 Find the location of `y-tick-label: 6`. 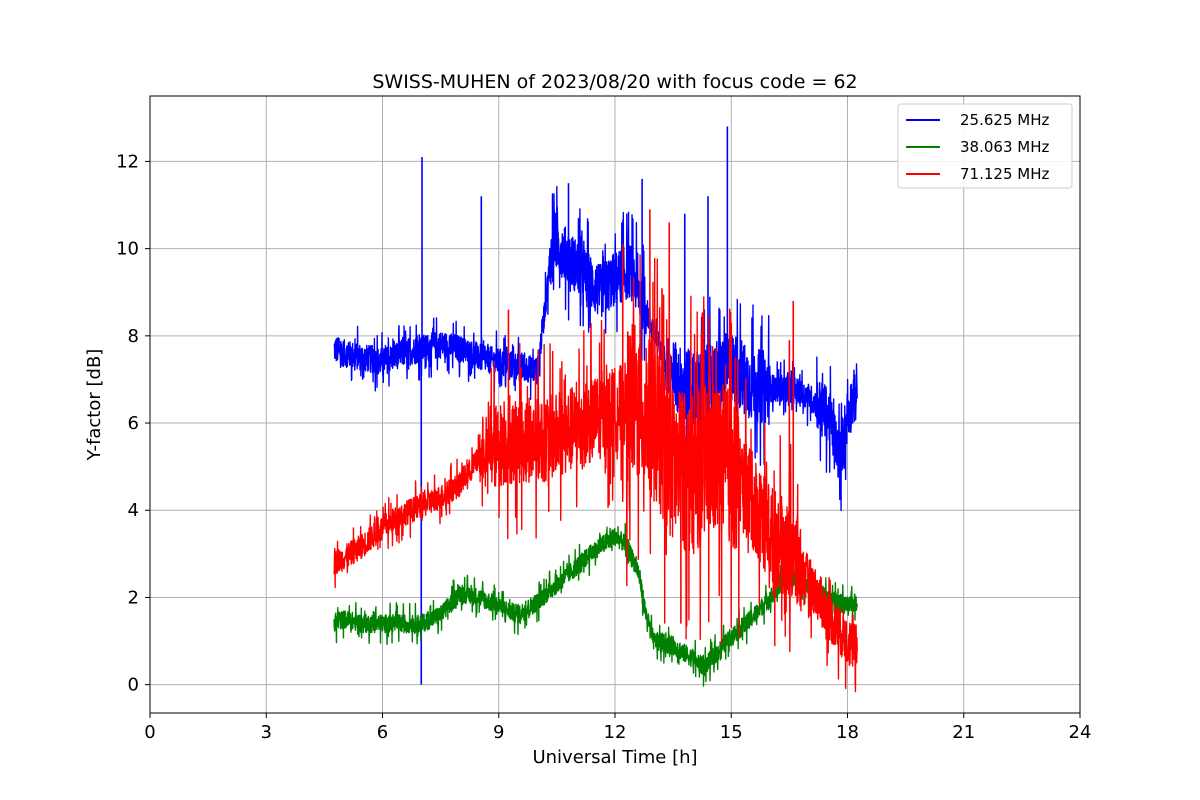

y-tick-label: 6 is located at coordinates (133, 423).